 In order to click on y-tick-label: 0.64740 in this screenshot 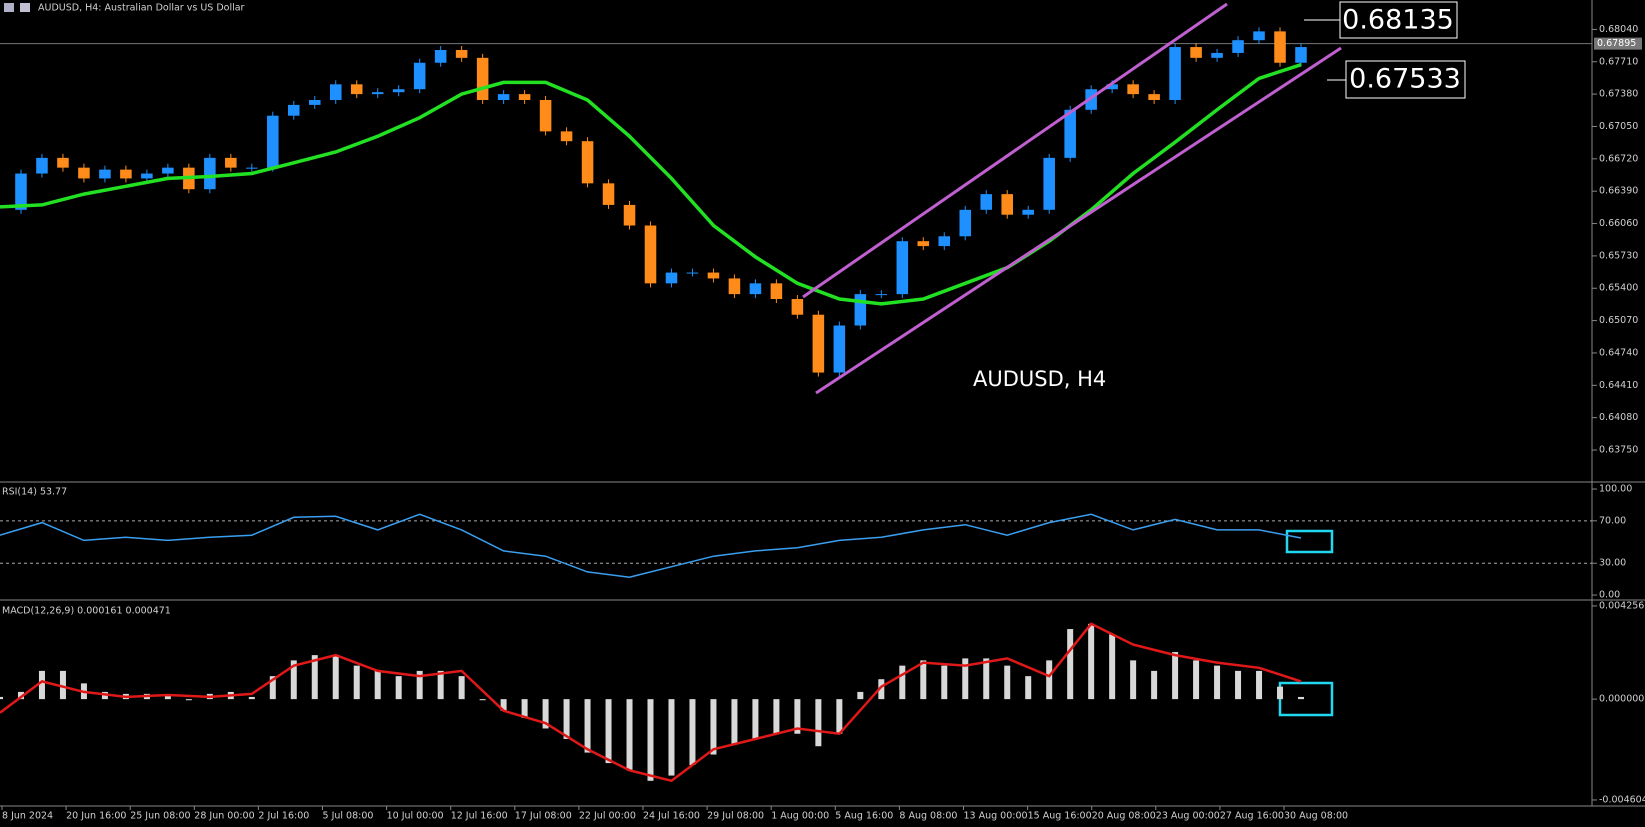, I will do `click(1618, 352)`.